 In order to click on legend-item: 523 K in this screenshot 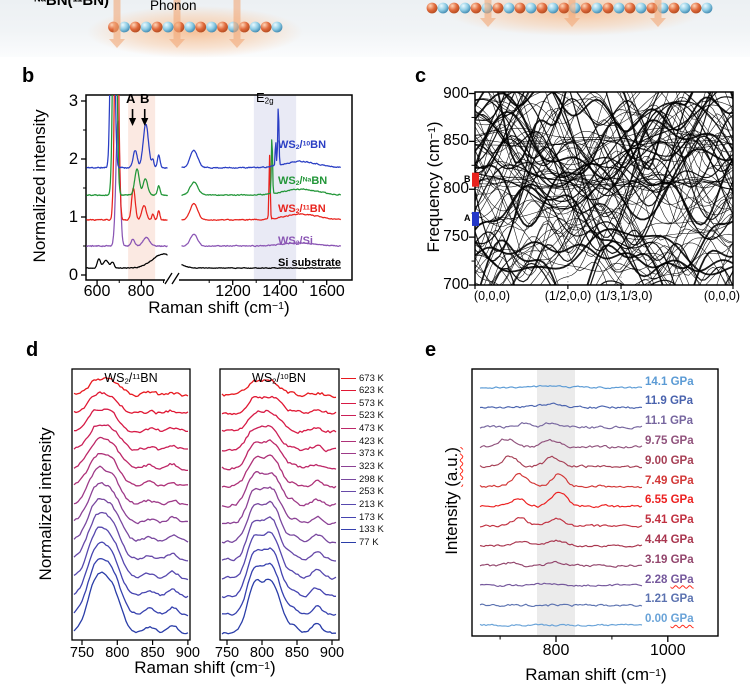, I will do `click(362, 416)`.